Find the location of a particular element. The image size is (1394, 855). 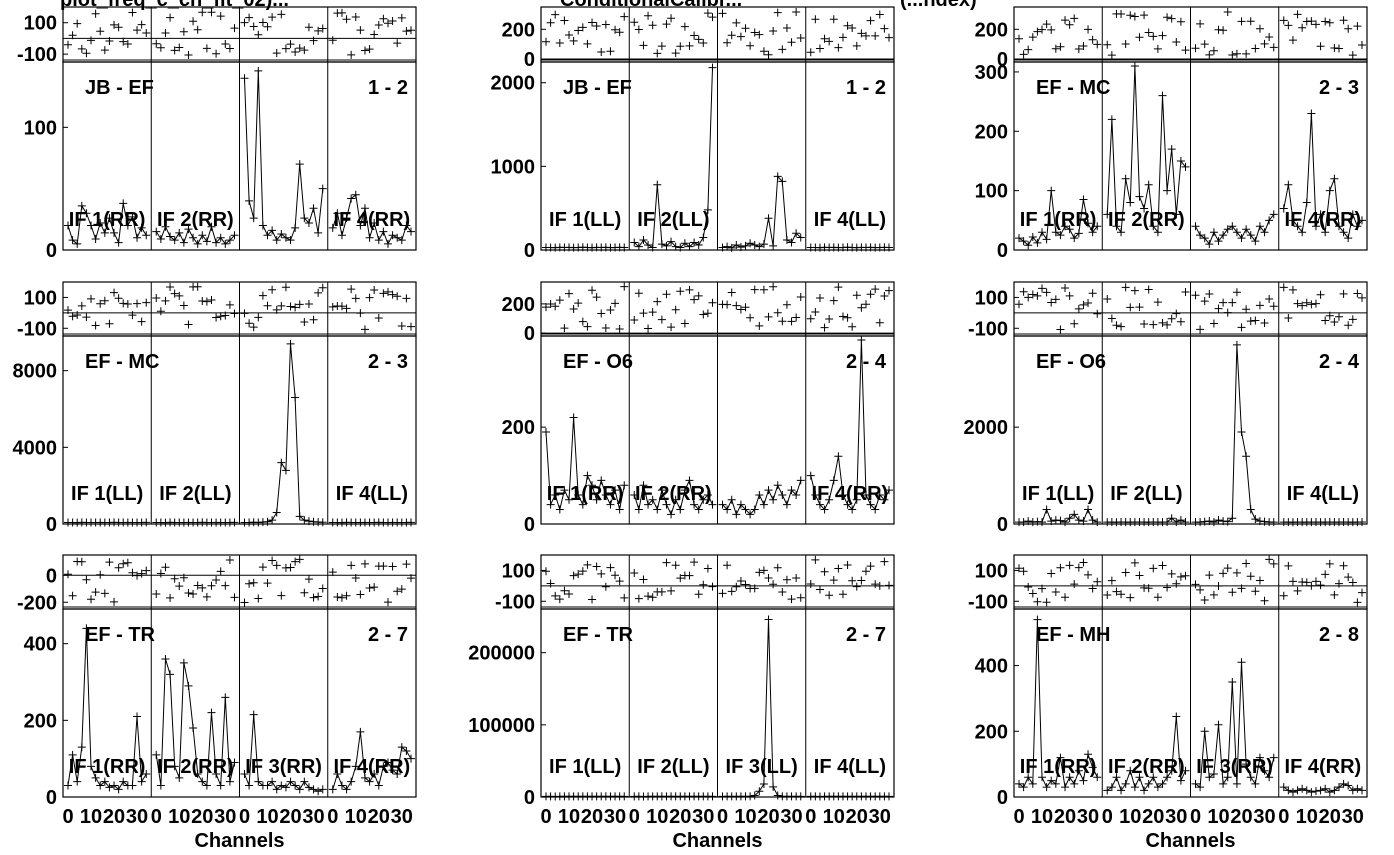

x-axis-title: Channels is located at coordinates (239, 841).